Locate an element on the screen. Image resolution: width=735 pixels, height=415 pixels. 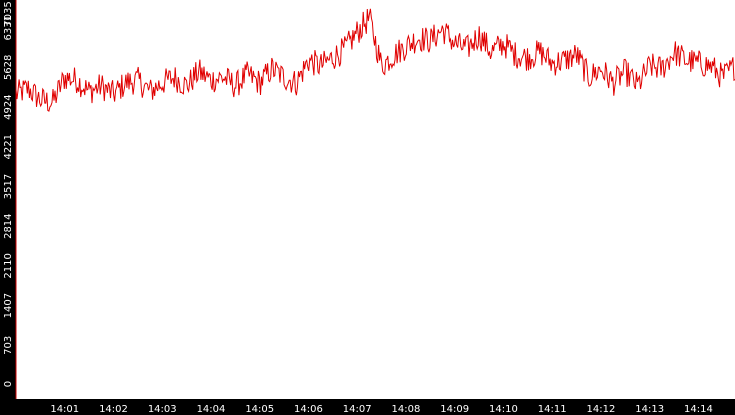
x-tick-label: 14:06 is located at coordinates (308, 409).